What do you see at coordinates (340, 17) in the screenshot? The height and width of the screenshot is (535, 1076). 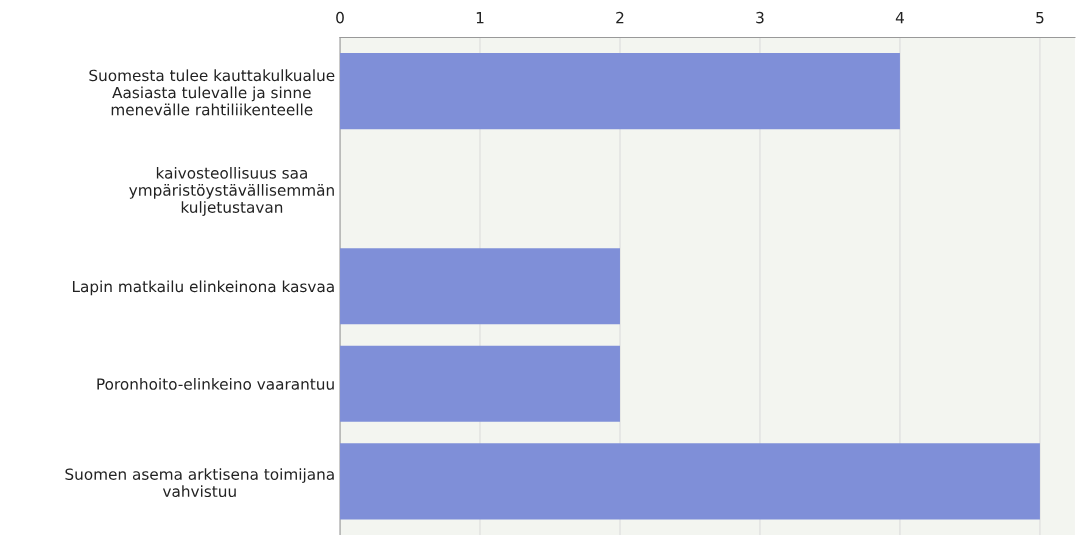 I see `x-tick-label: 0` at bounding box center [340, 17].